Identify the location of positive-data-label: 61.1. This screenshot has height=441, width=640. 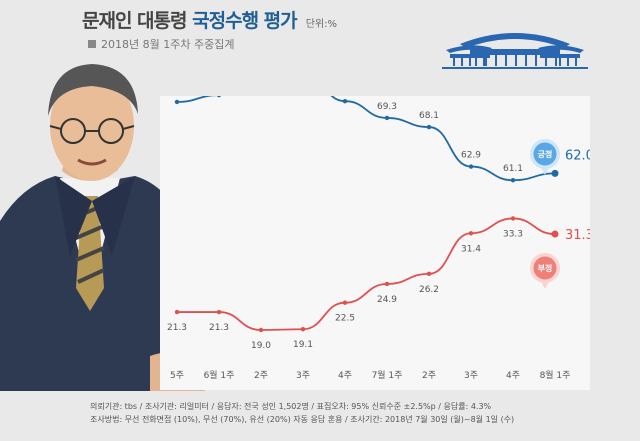
(513, 169).